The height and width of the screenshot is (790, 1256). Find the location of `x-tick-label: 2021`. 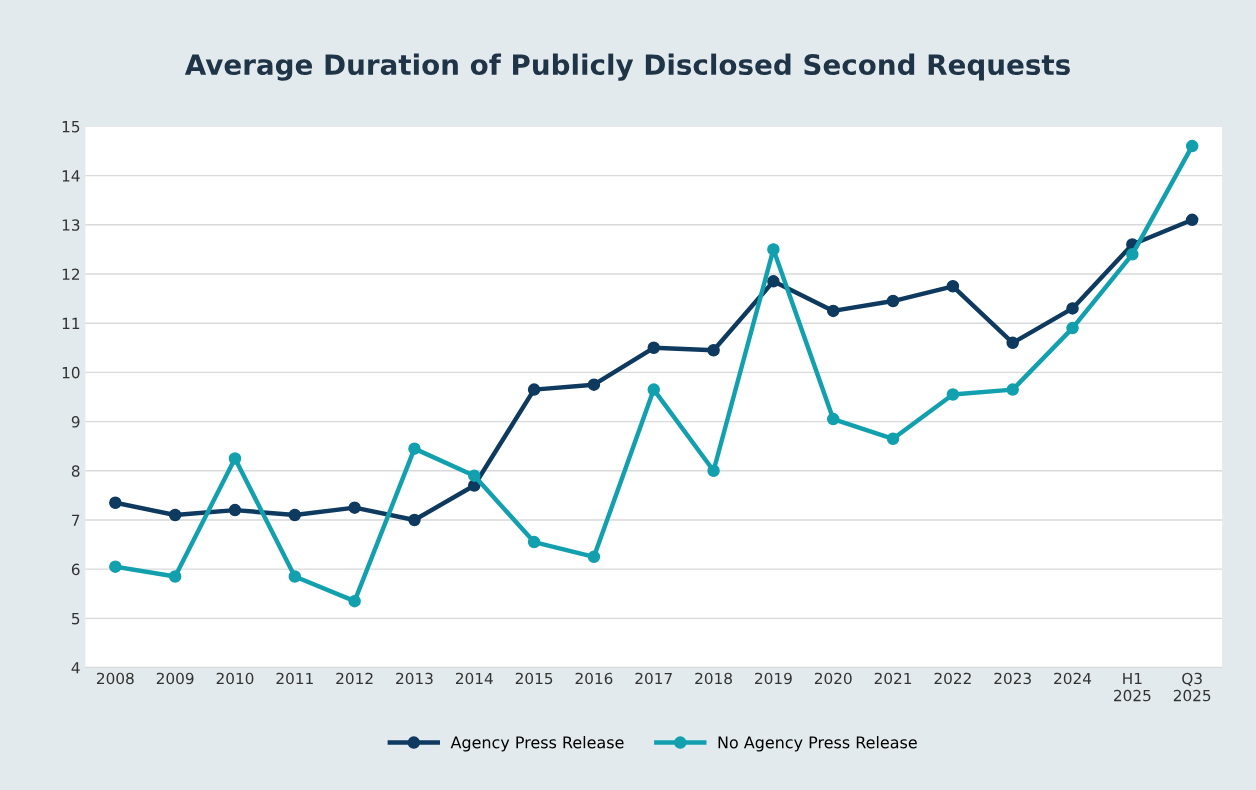

x-tick-label: 2021 is located at coordinates (893, 678).